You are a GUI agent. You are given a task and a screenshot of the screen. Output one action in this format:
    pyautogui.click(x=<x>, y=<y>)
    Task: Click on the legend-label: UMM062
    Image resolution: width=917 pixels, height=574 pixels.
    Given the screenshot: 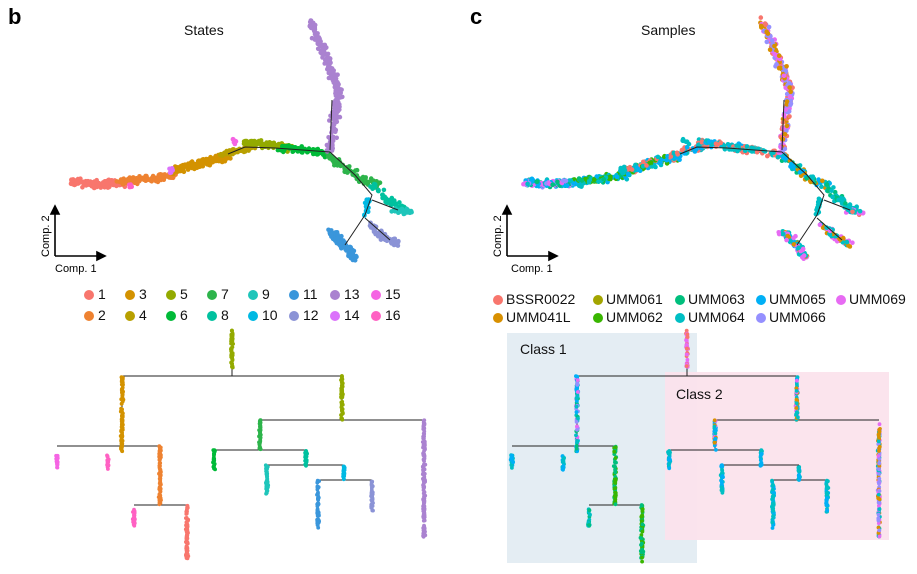 What is the action you would take?
    pyautogui.click(x=634, y=317)
    